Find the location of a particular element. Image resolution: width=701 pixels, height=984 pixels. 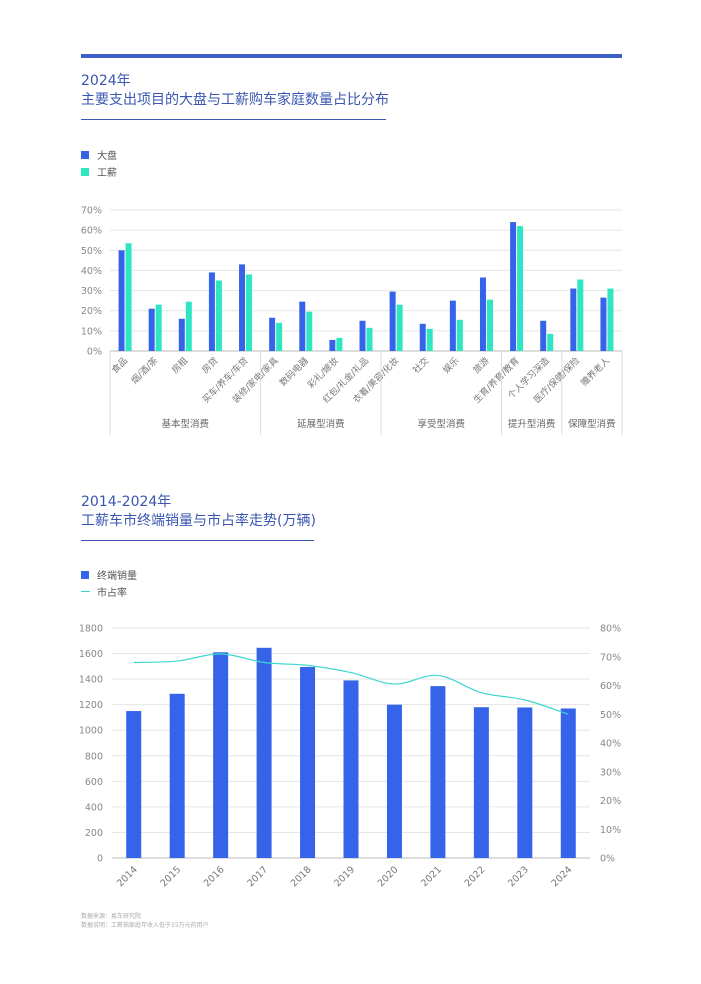

y-left-tick-label: 800 is located at coordinates (94, 756).